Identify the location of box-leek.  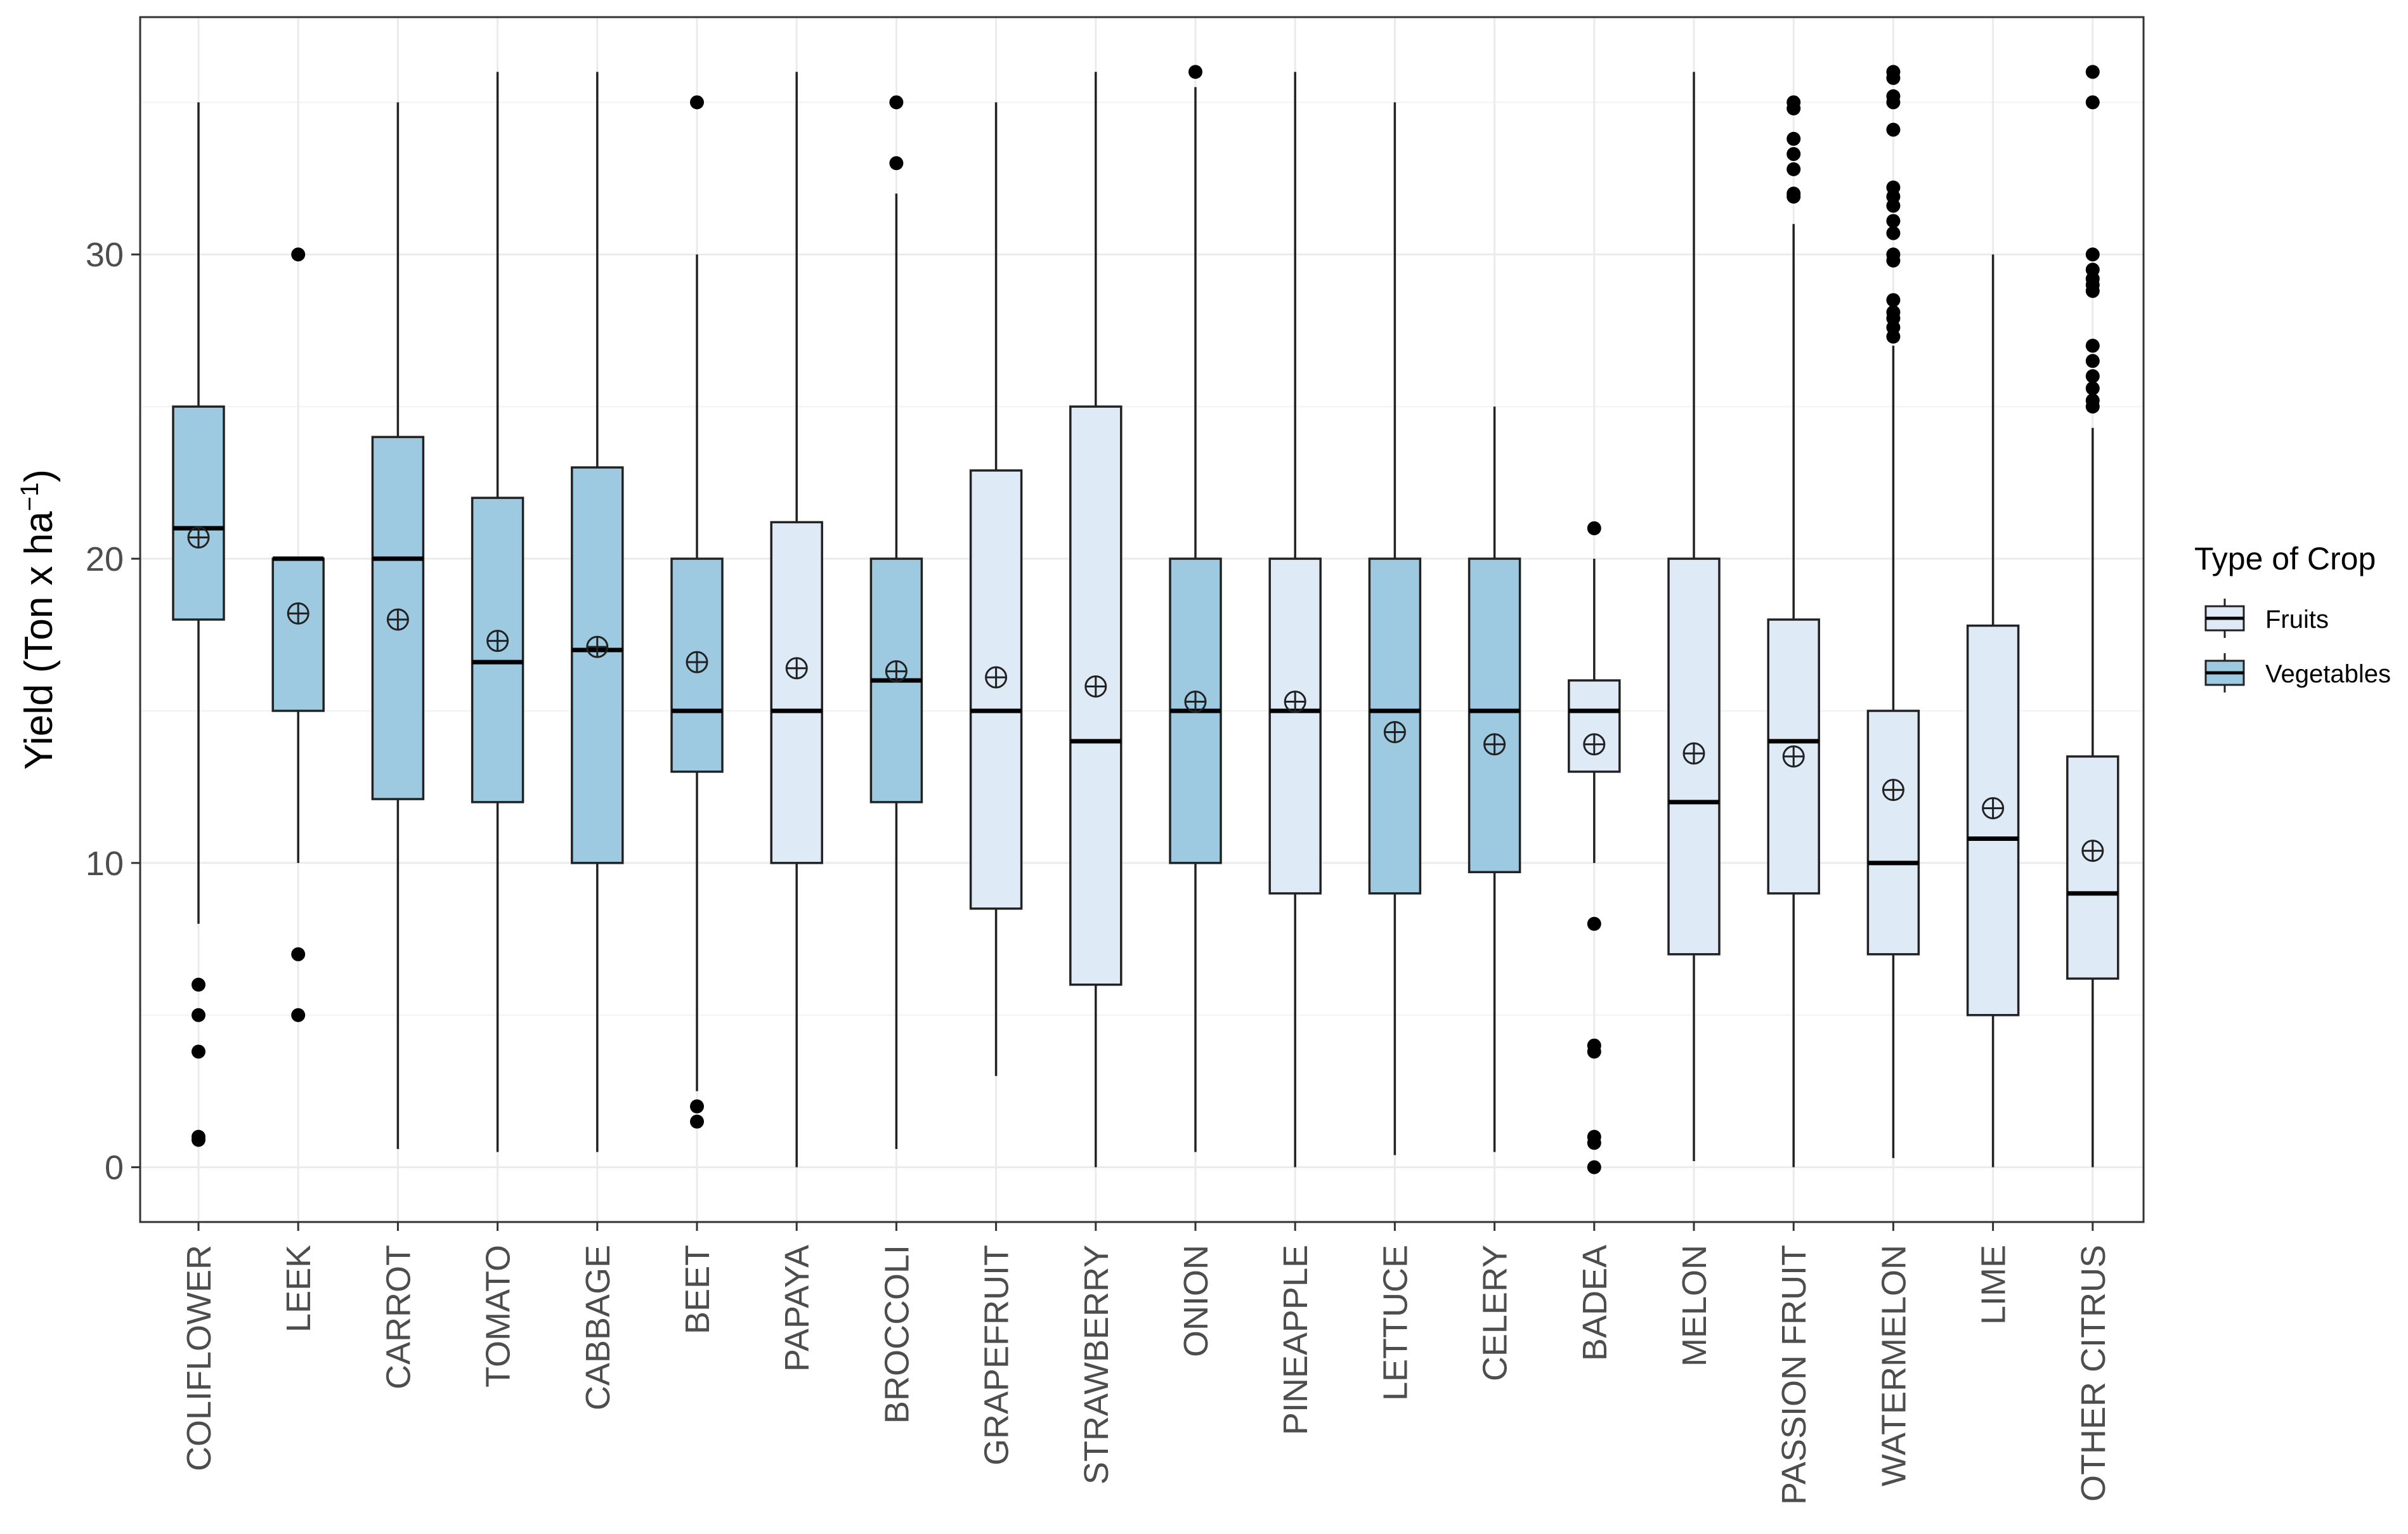
(298, 634).